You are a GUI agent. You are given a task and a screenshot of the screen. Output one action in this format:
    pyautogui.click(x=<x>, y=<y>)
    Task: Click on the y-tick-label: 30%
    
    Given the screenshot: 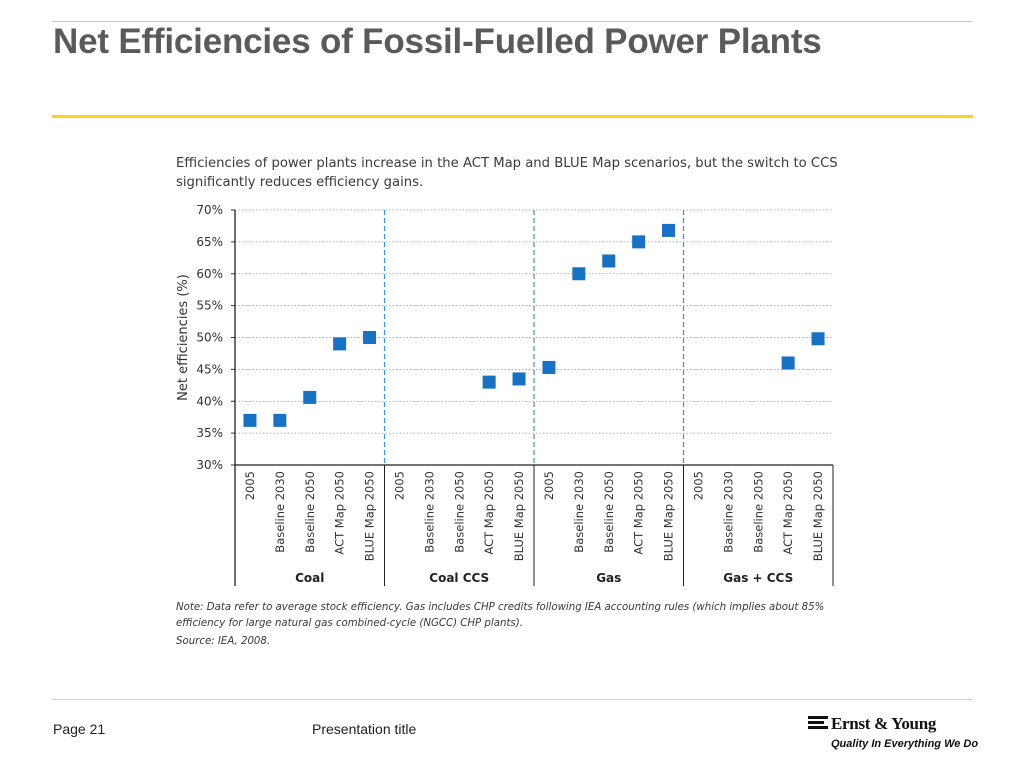 What is the action you would take?
    pyautogui.click(x=209, y=465)
    